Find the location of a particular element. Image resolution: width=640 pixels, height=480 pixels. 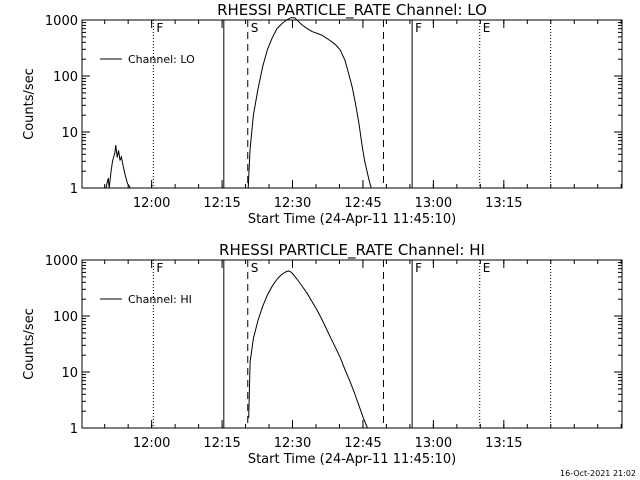

legend-label: Channel: HI is located at coordinates (160, 299).